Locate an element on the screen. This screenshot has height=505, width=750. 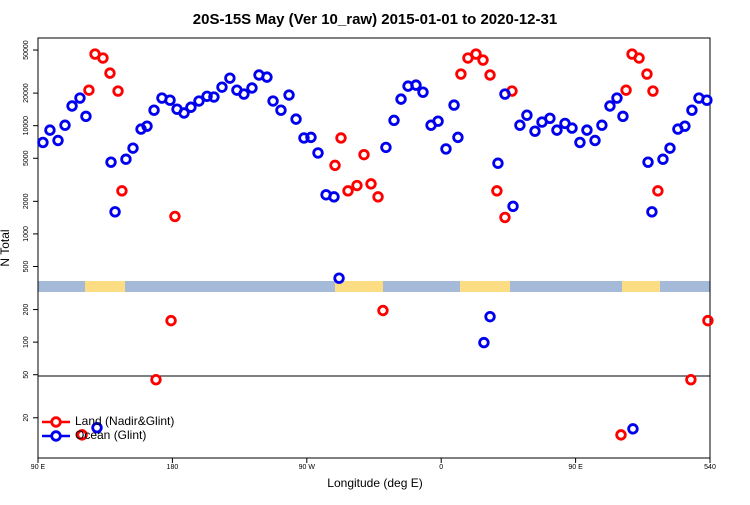
x-axis-label: Longitude (deg E) is located at coordinates (374, 483).